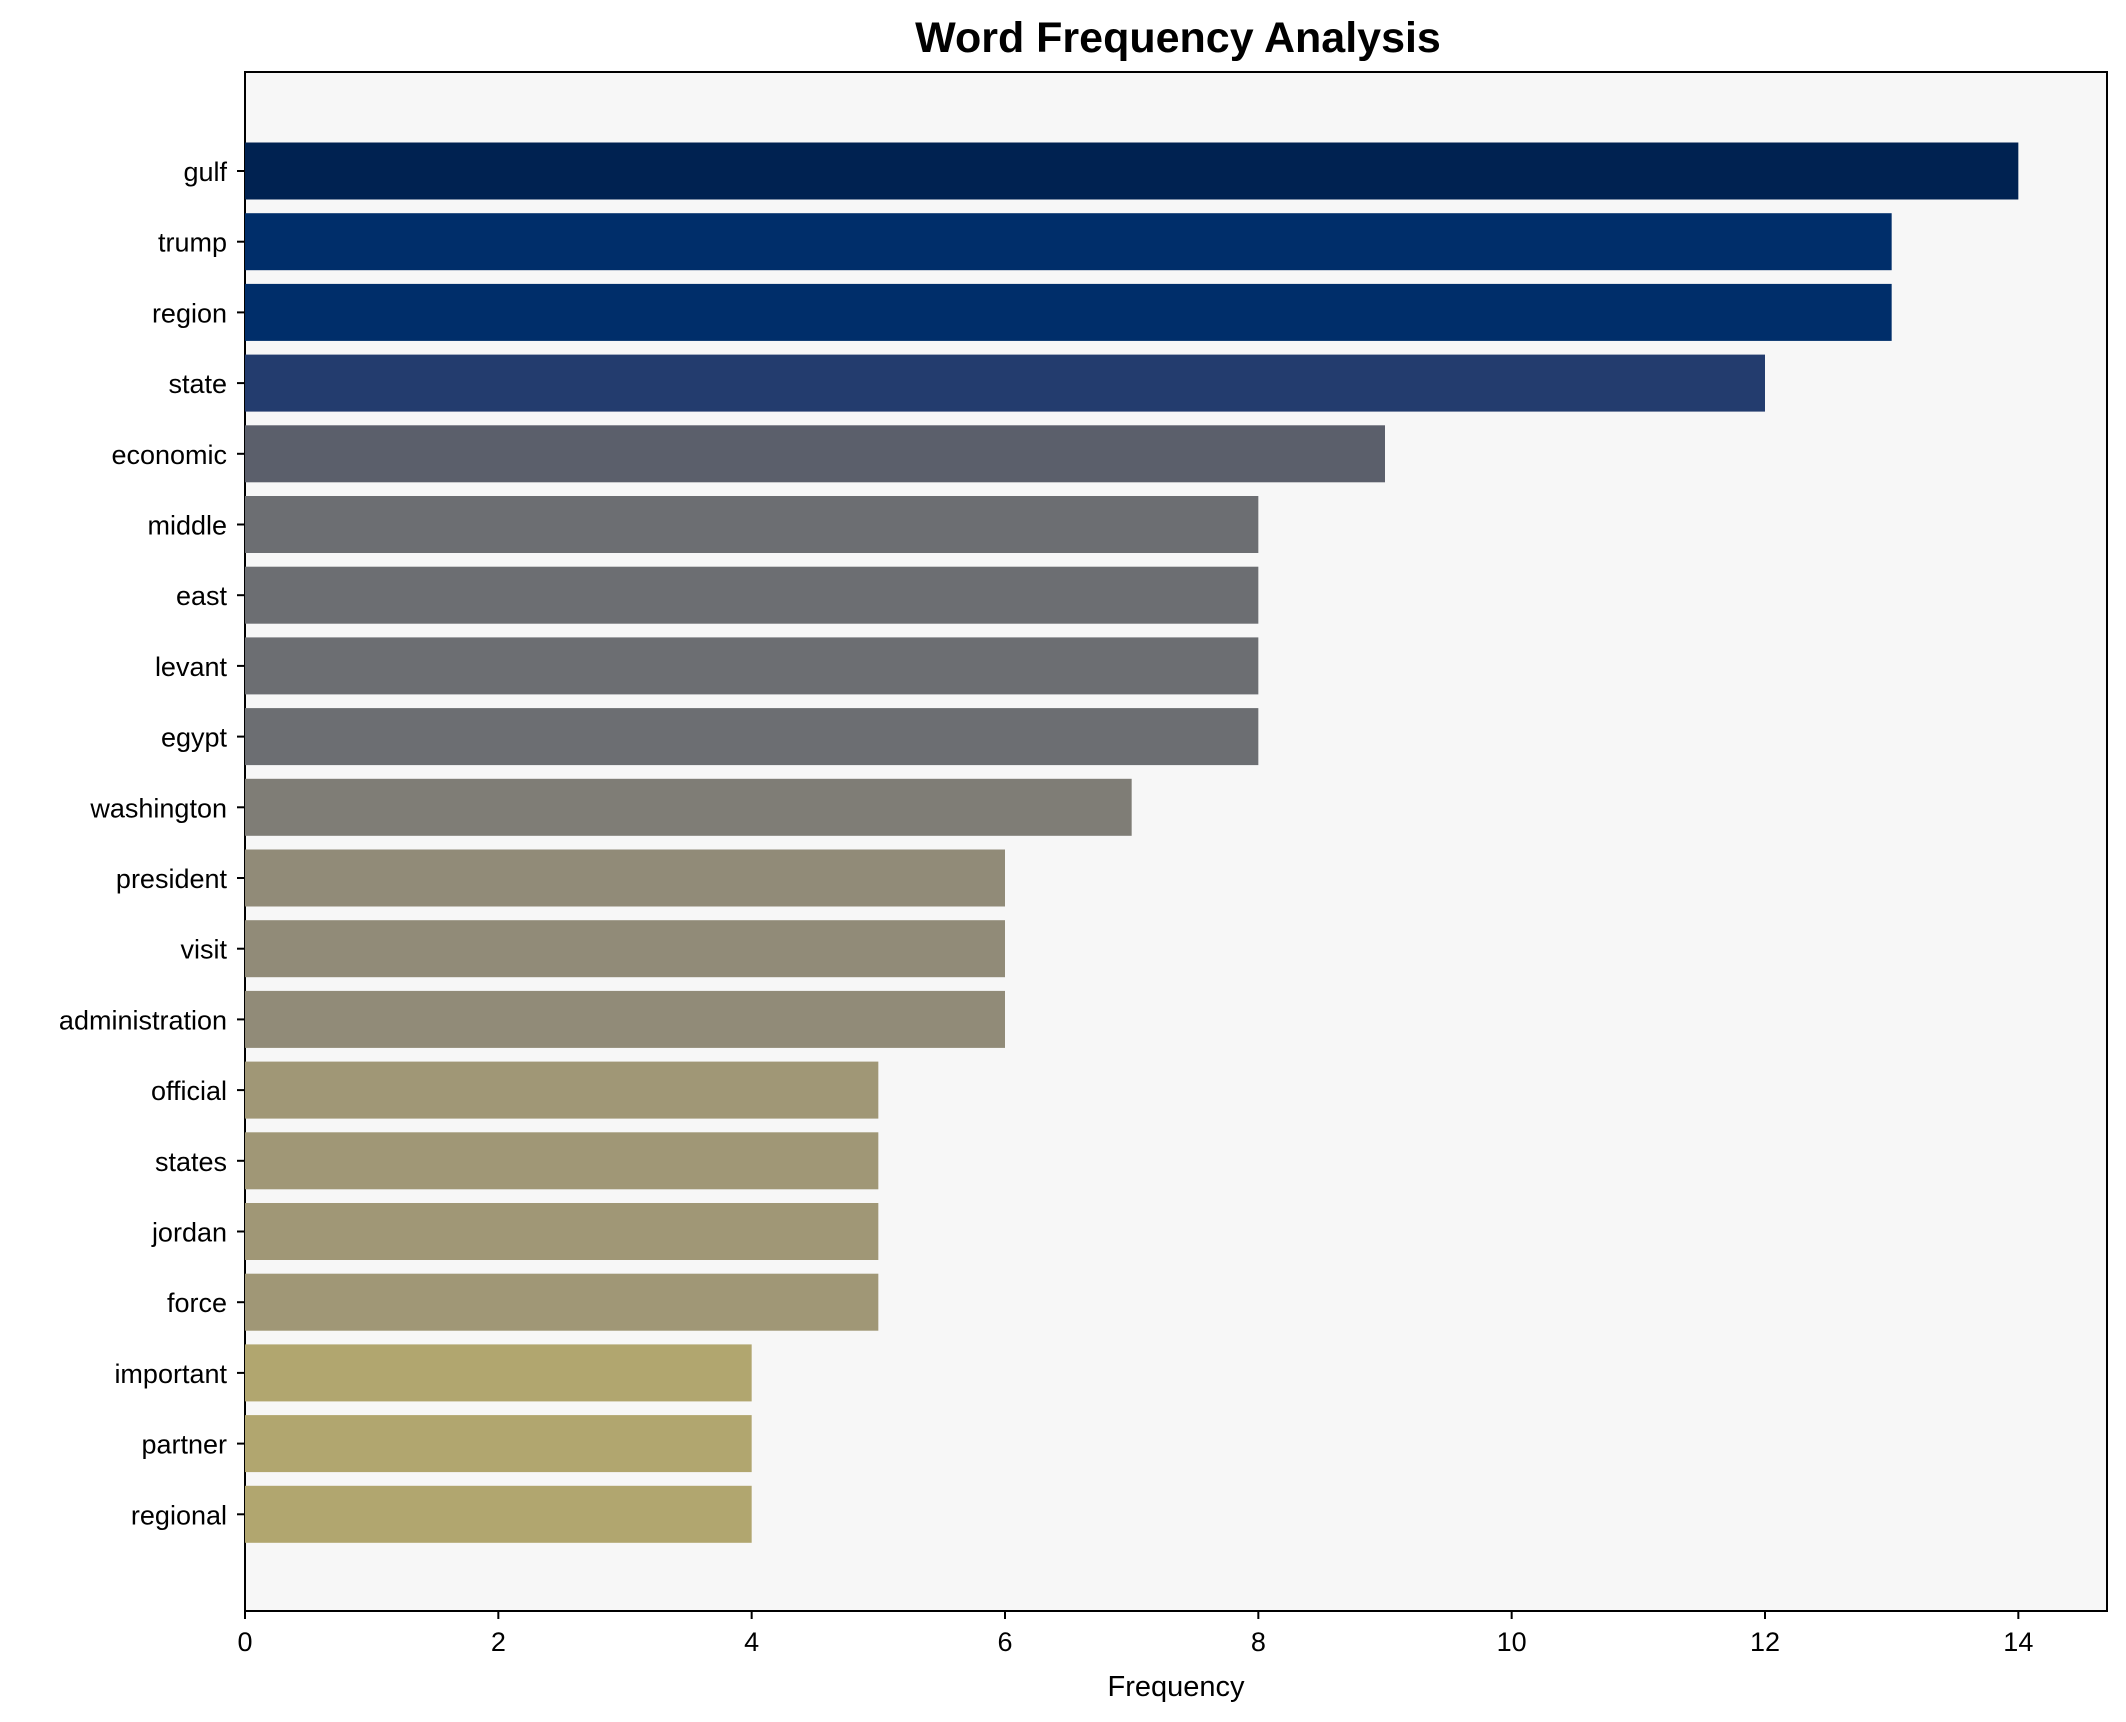  I want to click on y-tick-label: state, so click(197, 384).